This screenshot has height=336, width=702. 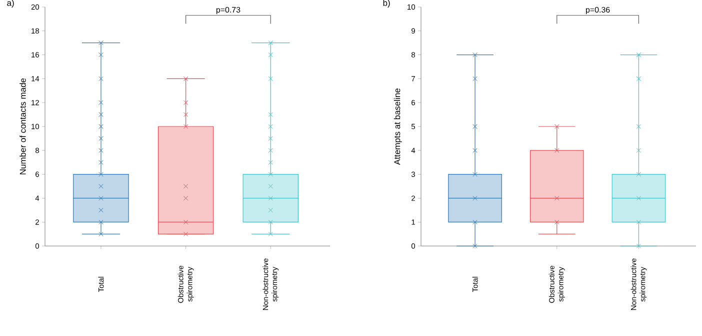 What do you see at coordinates (10, 4) in the screenshot?
I see `chart-title: a)` at bounding box center [10, 4].